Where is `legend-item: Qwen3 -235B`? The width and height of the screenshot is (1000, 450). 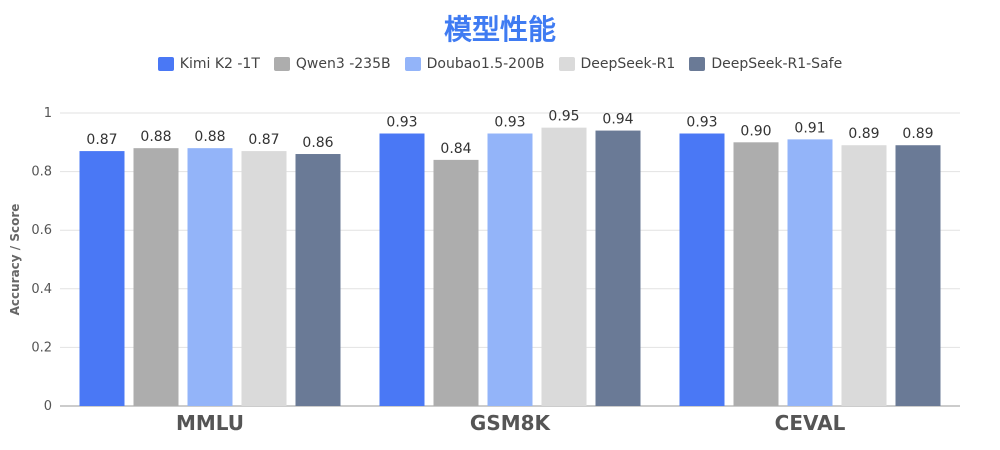 legend-item: Qwen3 -235B is located at coordinates (332, 64).